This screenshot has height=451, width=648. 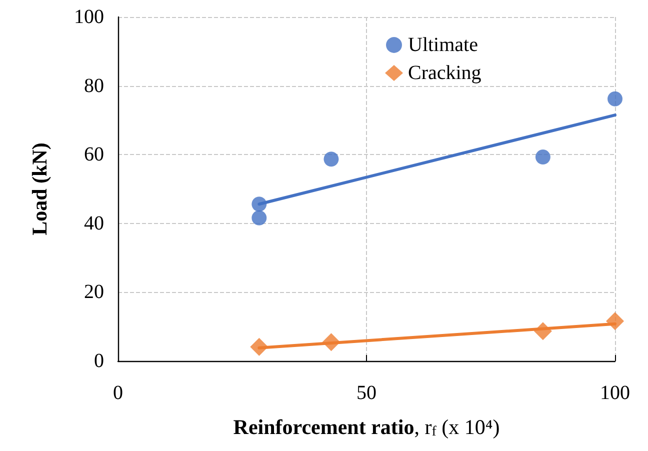 I want to click on y-tick-label: 40, so click(x=94, y=223).